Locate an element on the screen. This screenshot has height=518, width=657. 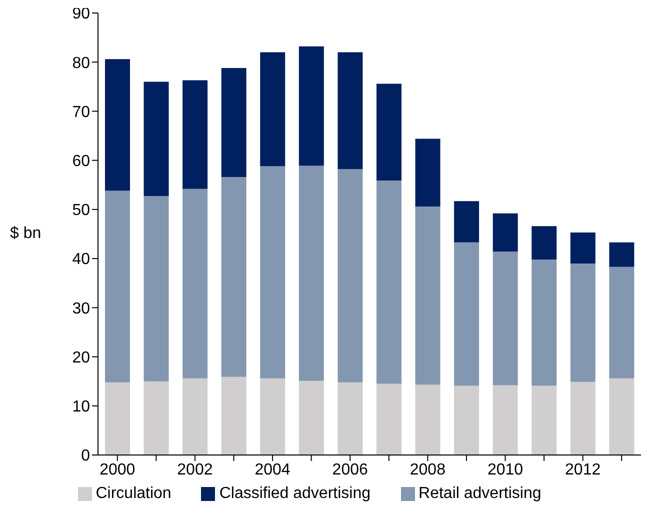
y-tick-label: 50 is located at coordinates (81, 211).